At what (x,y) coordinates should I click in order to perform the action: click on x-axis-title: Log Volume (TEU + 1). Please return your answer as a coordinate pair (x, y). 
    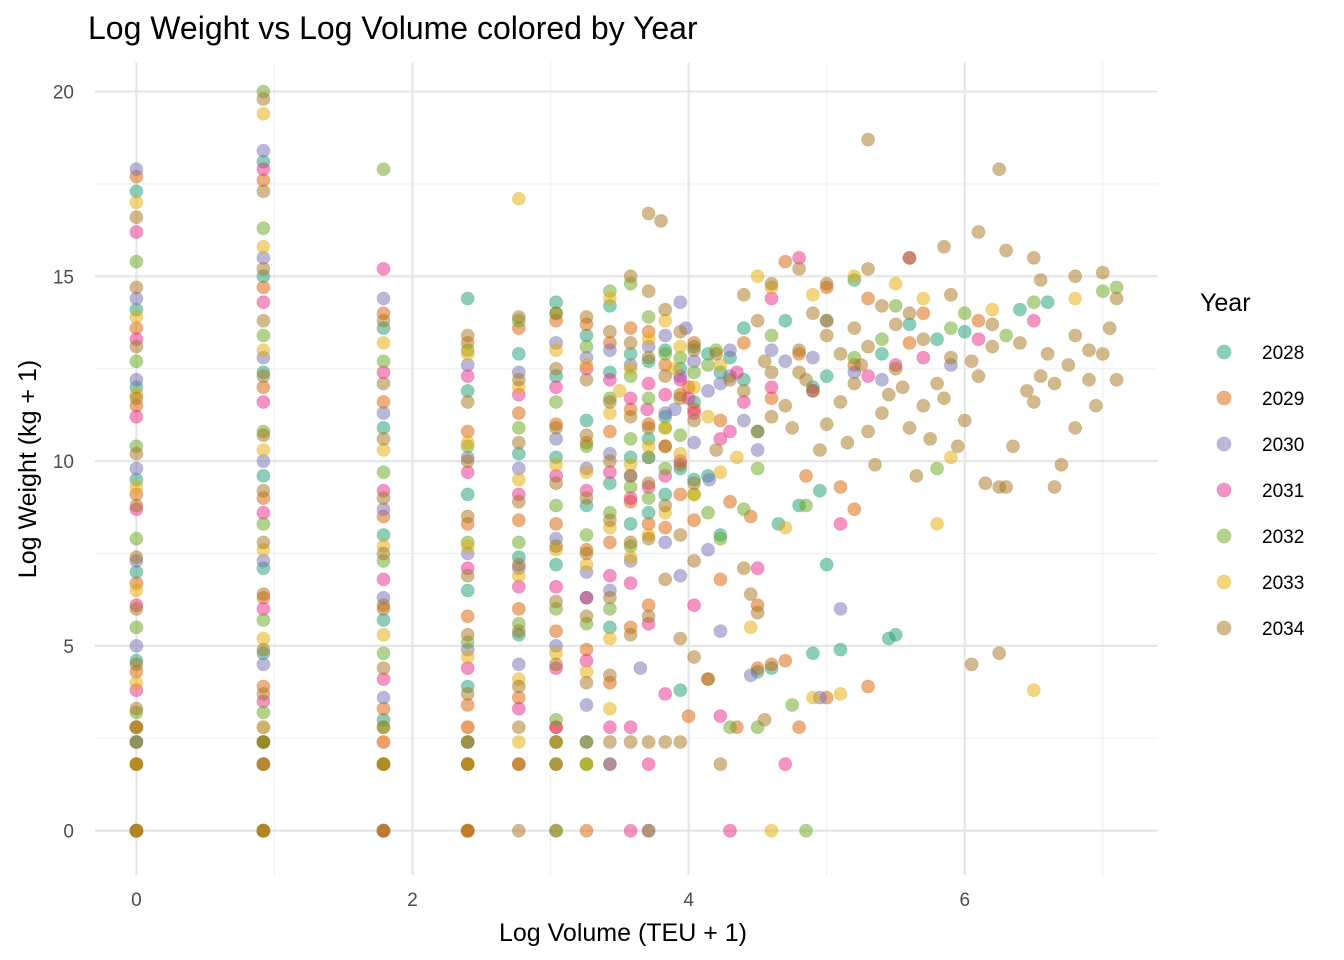
    Looking at the image, I should click on (623, 933).